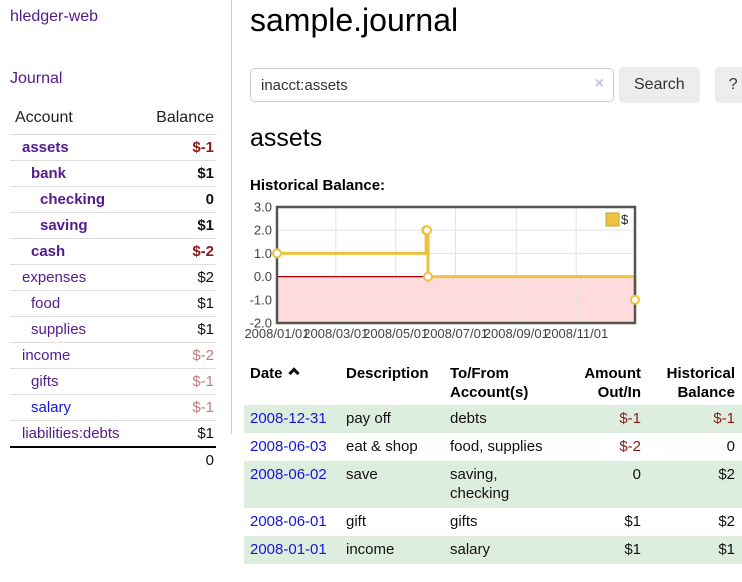 The width and height of the screenshot is (742, 582). I want to click on transaction-description: income, so click(370, 549).